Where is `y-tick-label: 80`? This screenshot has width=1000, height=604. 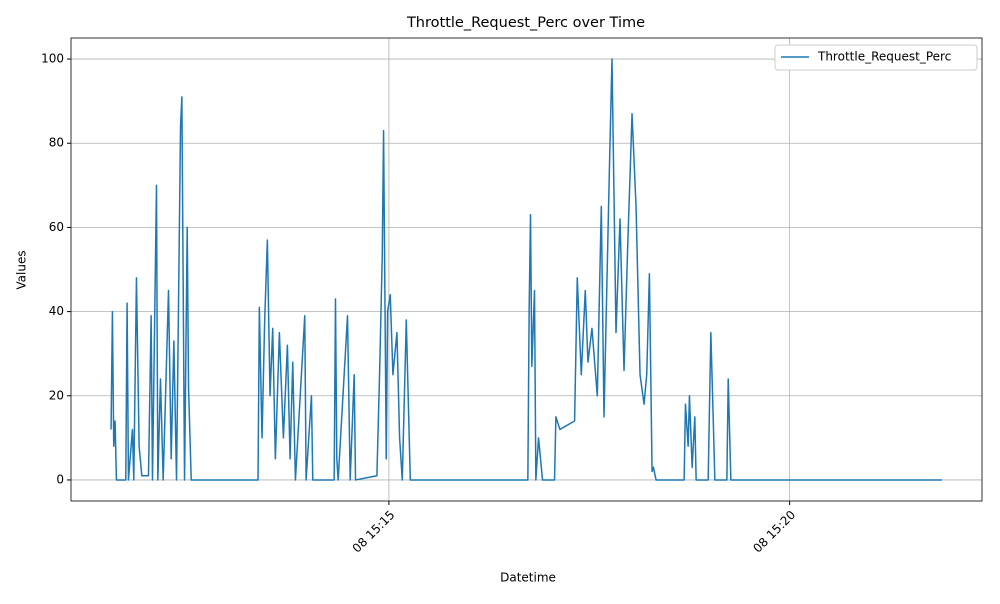 y-tick-label: 80 is located at coordinates (56, 143).